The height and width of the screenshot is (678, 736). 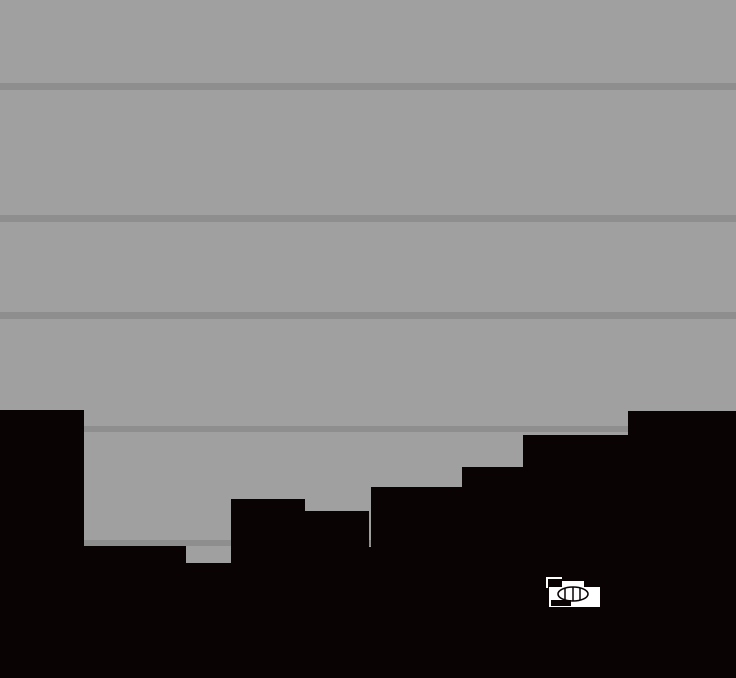 What do you see at coordinates (573, 592) in the screenshot?
I see `tank-sprite-icon` at bounding box center [573, 592].